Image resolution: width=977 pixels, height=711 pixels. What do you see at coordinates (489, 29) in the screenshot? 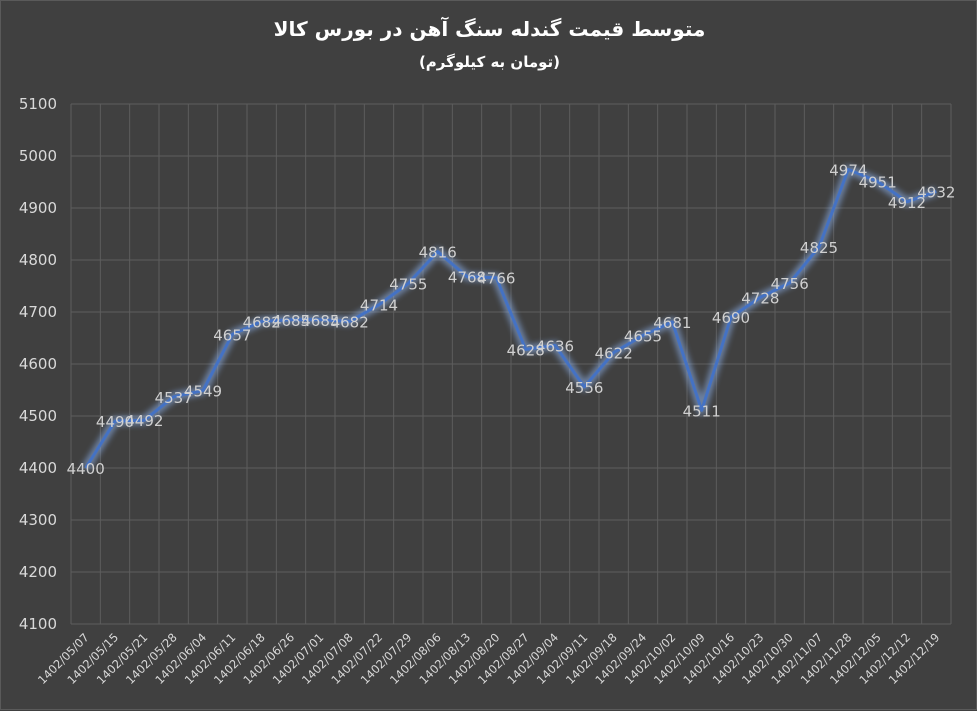
I see `chart-title: متوسط قیمت گندله سنگ آهن در بورس کالا` at bounding box center [489, 29].